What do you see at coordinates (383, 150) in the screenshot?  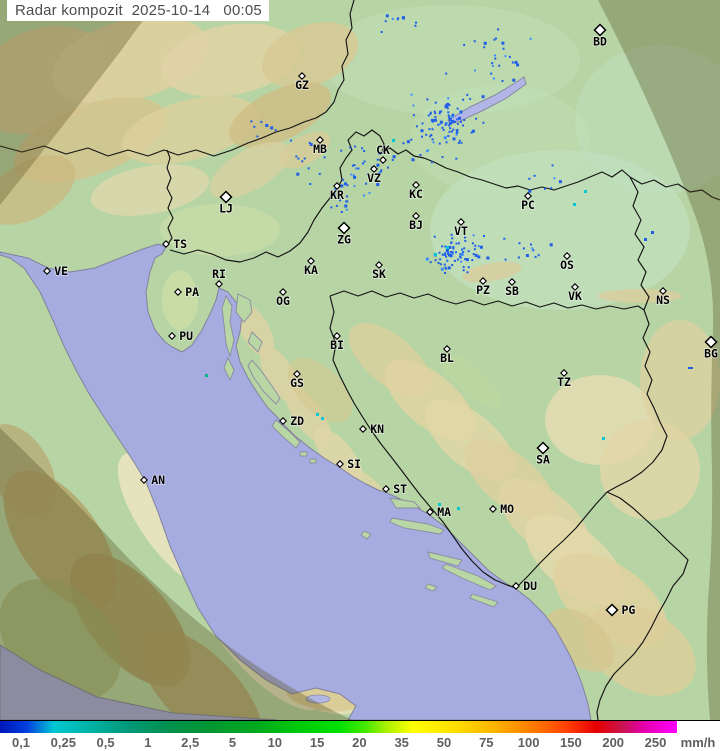 I see `city-label-ck: CK` at bounding box center [383, 150].